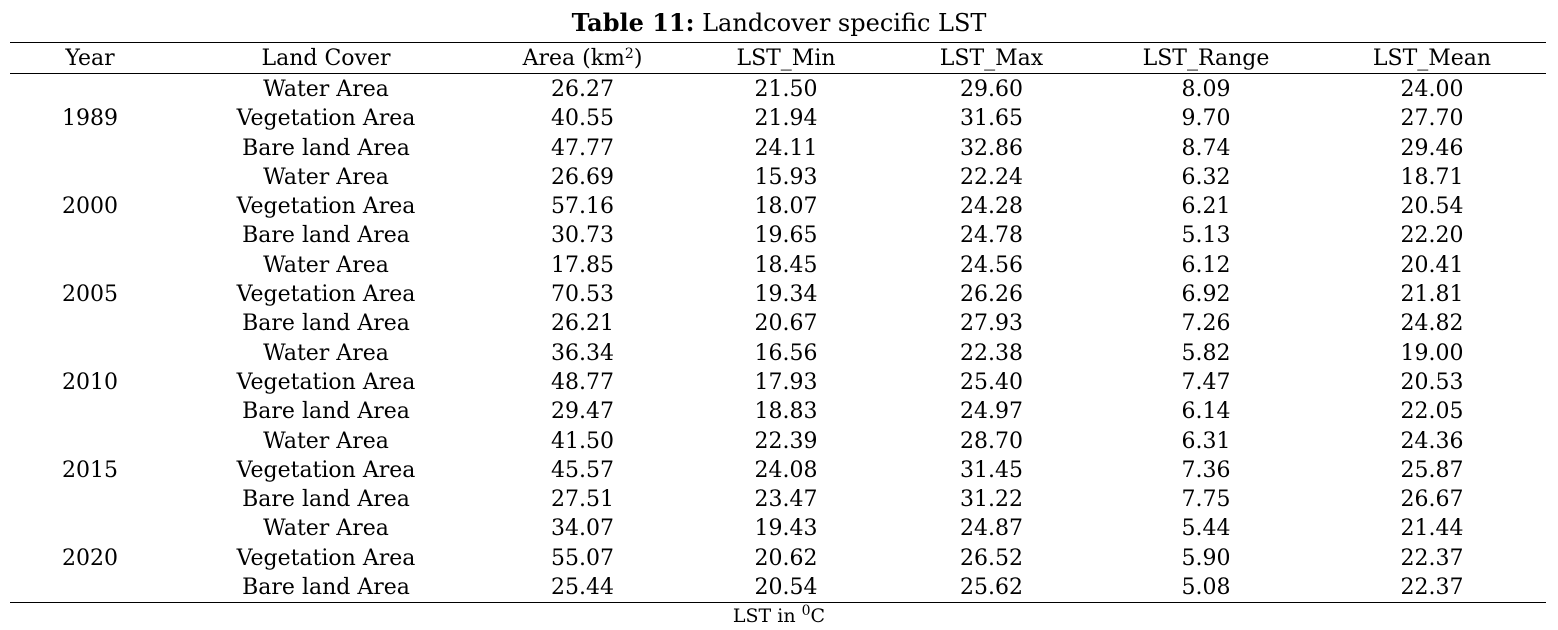 The image size is (1558, 630). Describe the element at coordinates (991, 265) in the screenshot. I see `cell-lst-max: 24.56` at that location.